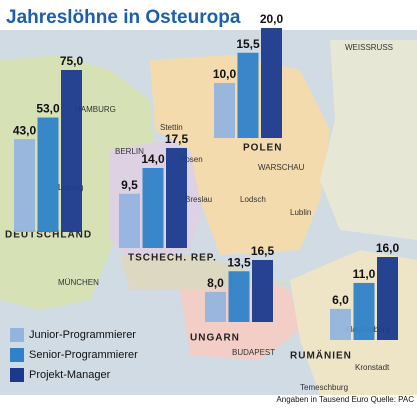 The height and width of the screenshot is (413, 417). I want to click on value-label: 13,5, so click(239, 262).